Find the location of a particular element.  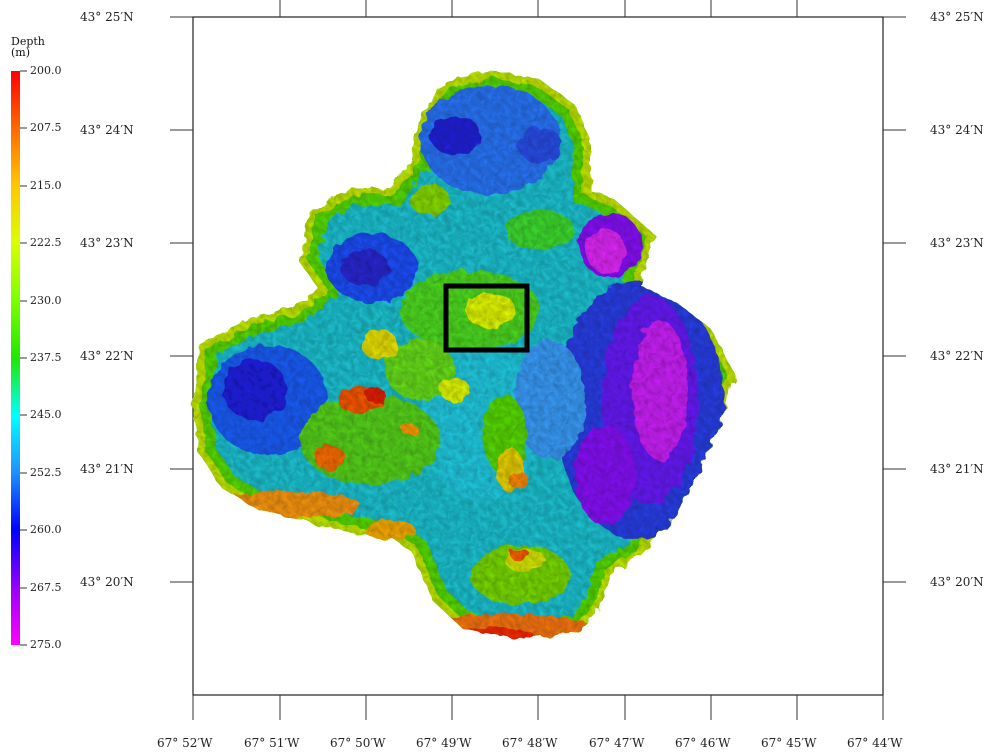

lon-label: 67° 50′W is located at coordinates (358, 743).